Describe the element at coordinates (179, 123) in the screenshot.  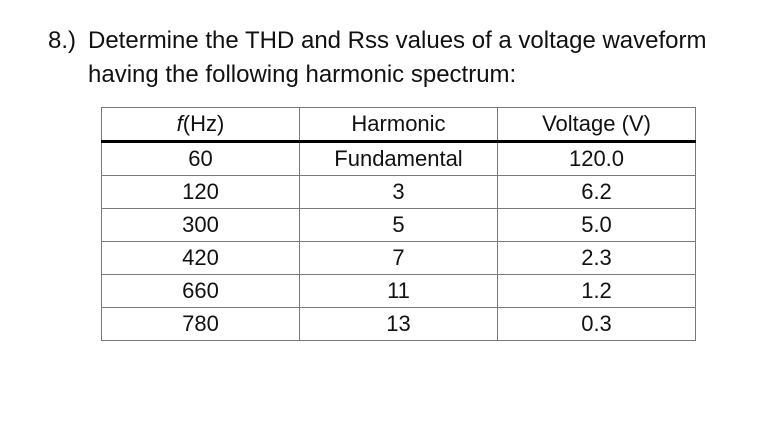
I see `frequency-symbol: f` at that location.